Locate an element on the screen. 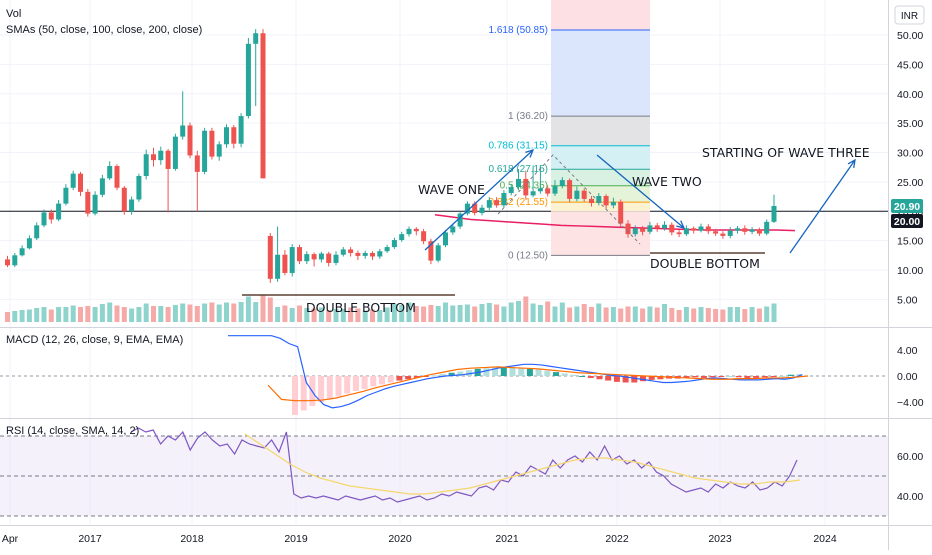  rsi-axis: 60.00 40.00 is located at coordinates (910, 477).